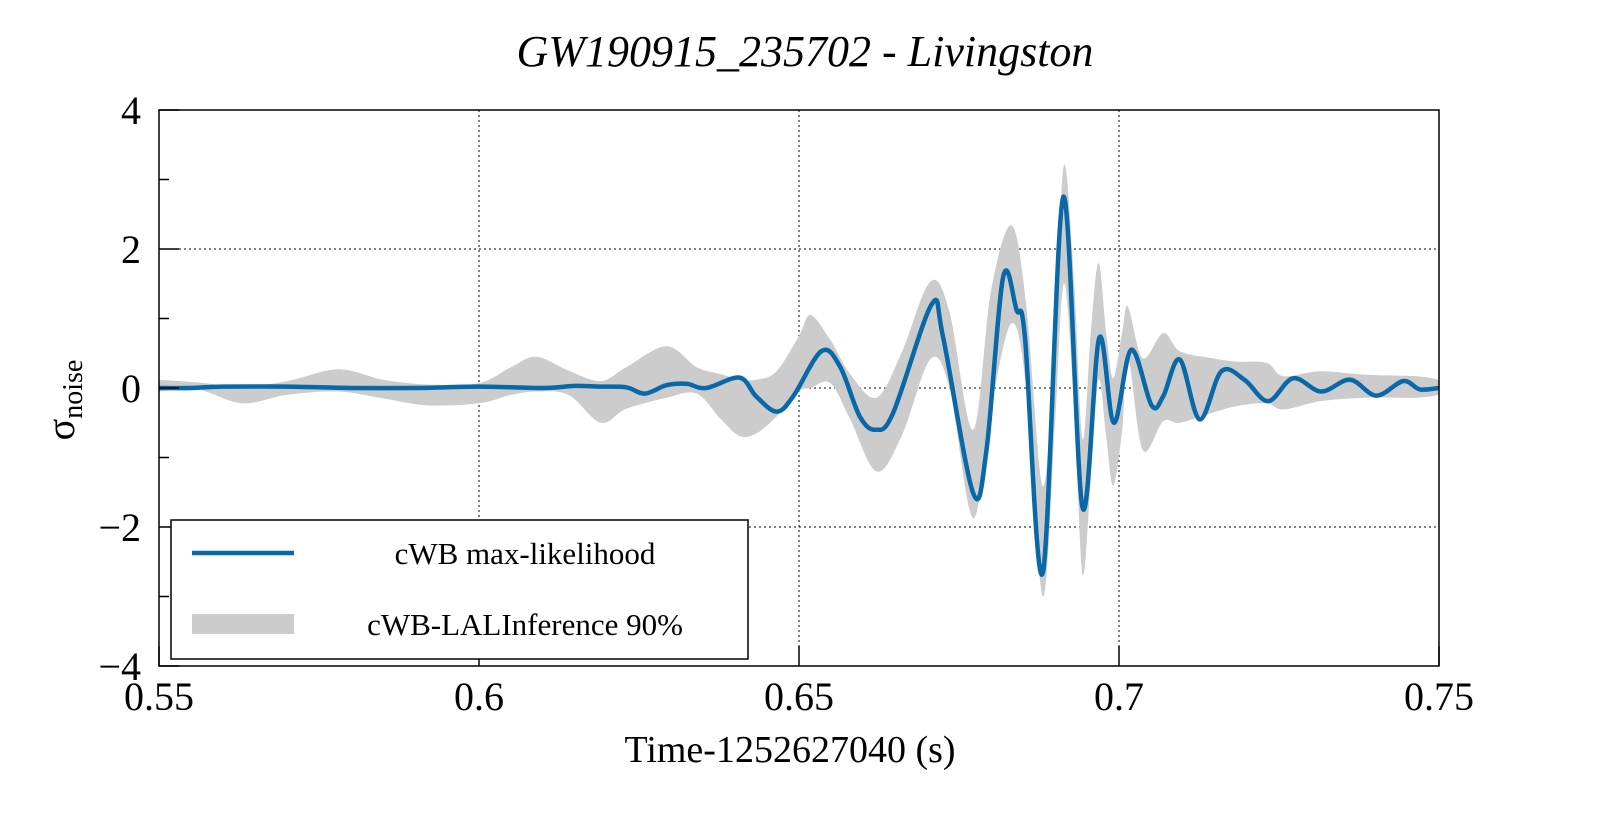 The width and height of the screenshot is (1599, 813). I want to click on y-tick-label: 4, so click(131, 110).